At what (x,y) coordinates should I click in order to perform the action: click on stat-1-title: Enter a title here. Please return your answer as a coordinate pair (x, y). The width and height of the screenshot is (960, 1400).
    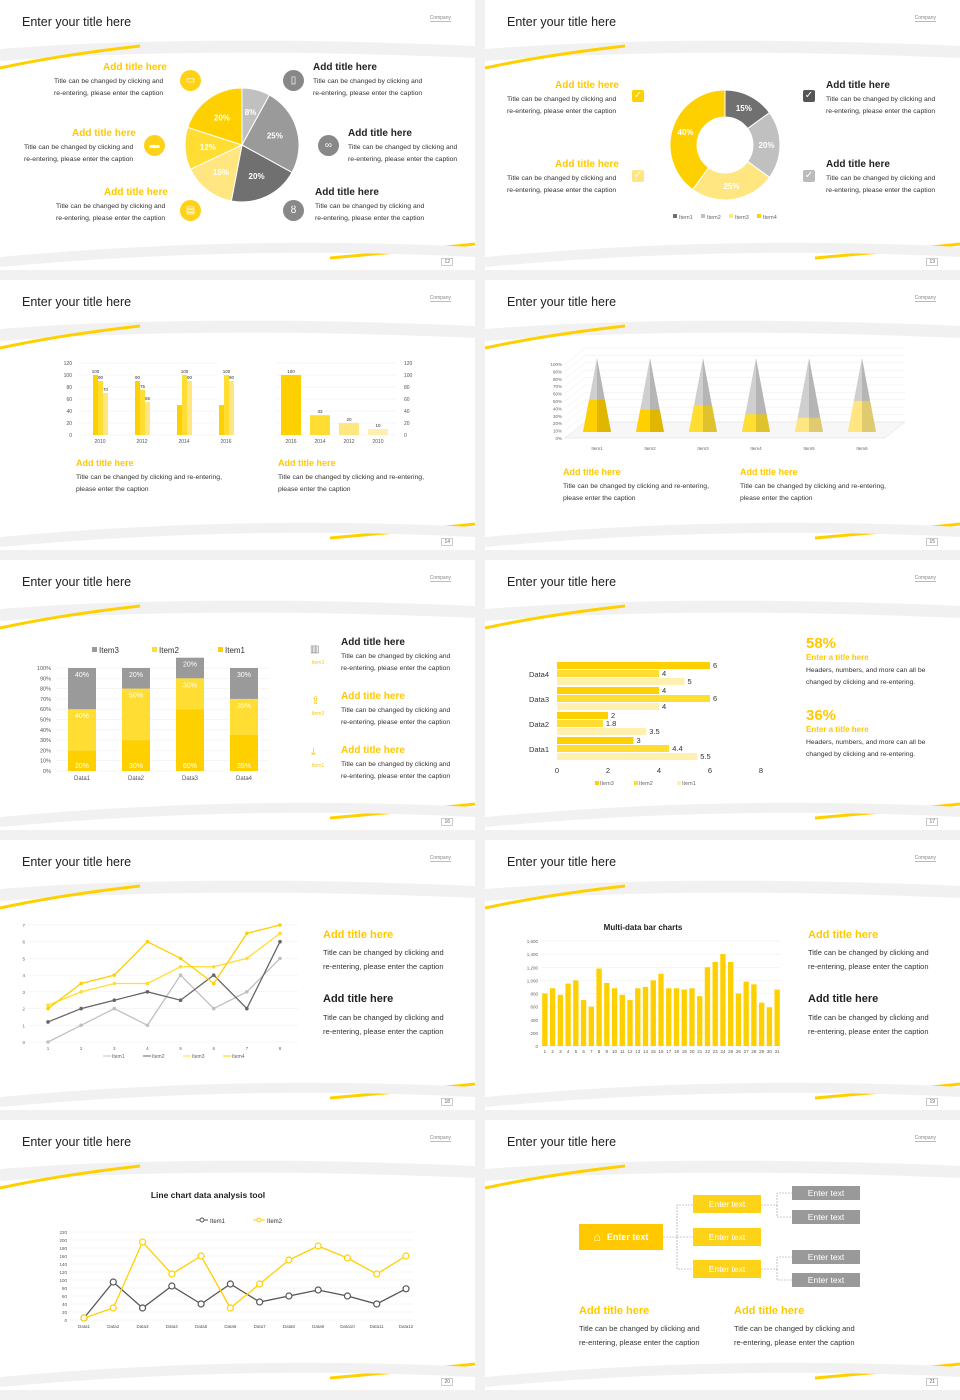
    Looking at the image, I should click on (837, 657).